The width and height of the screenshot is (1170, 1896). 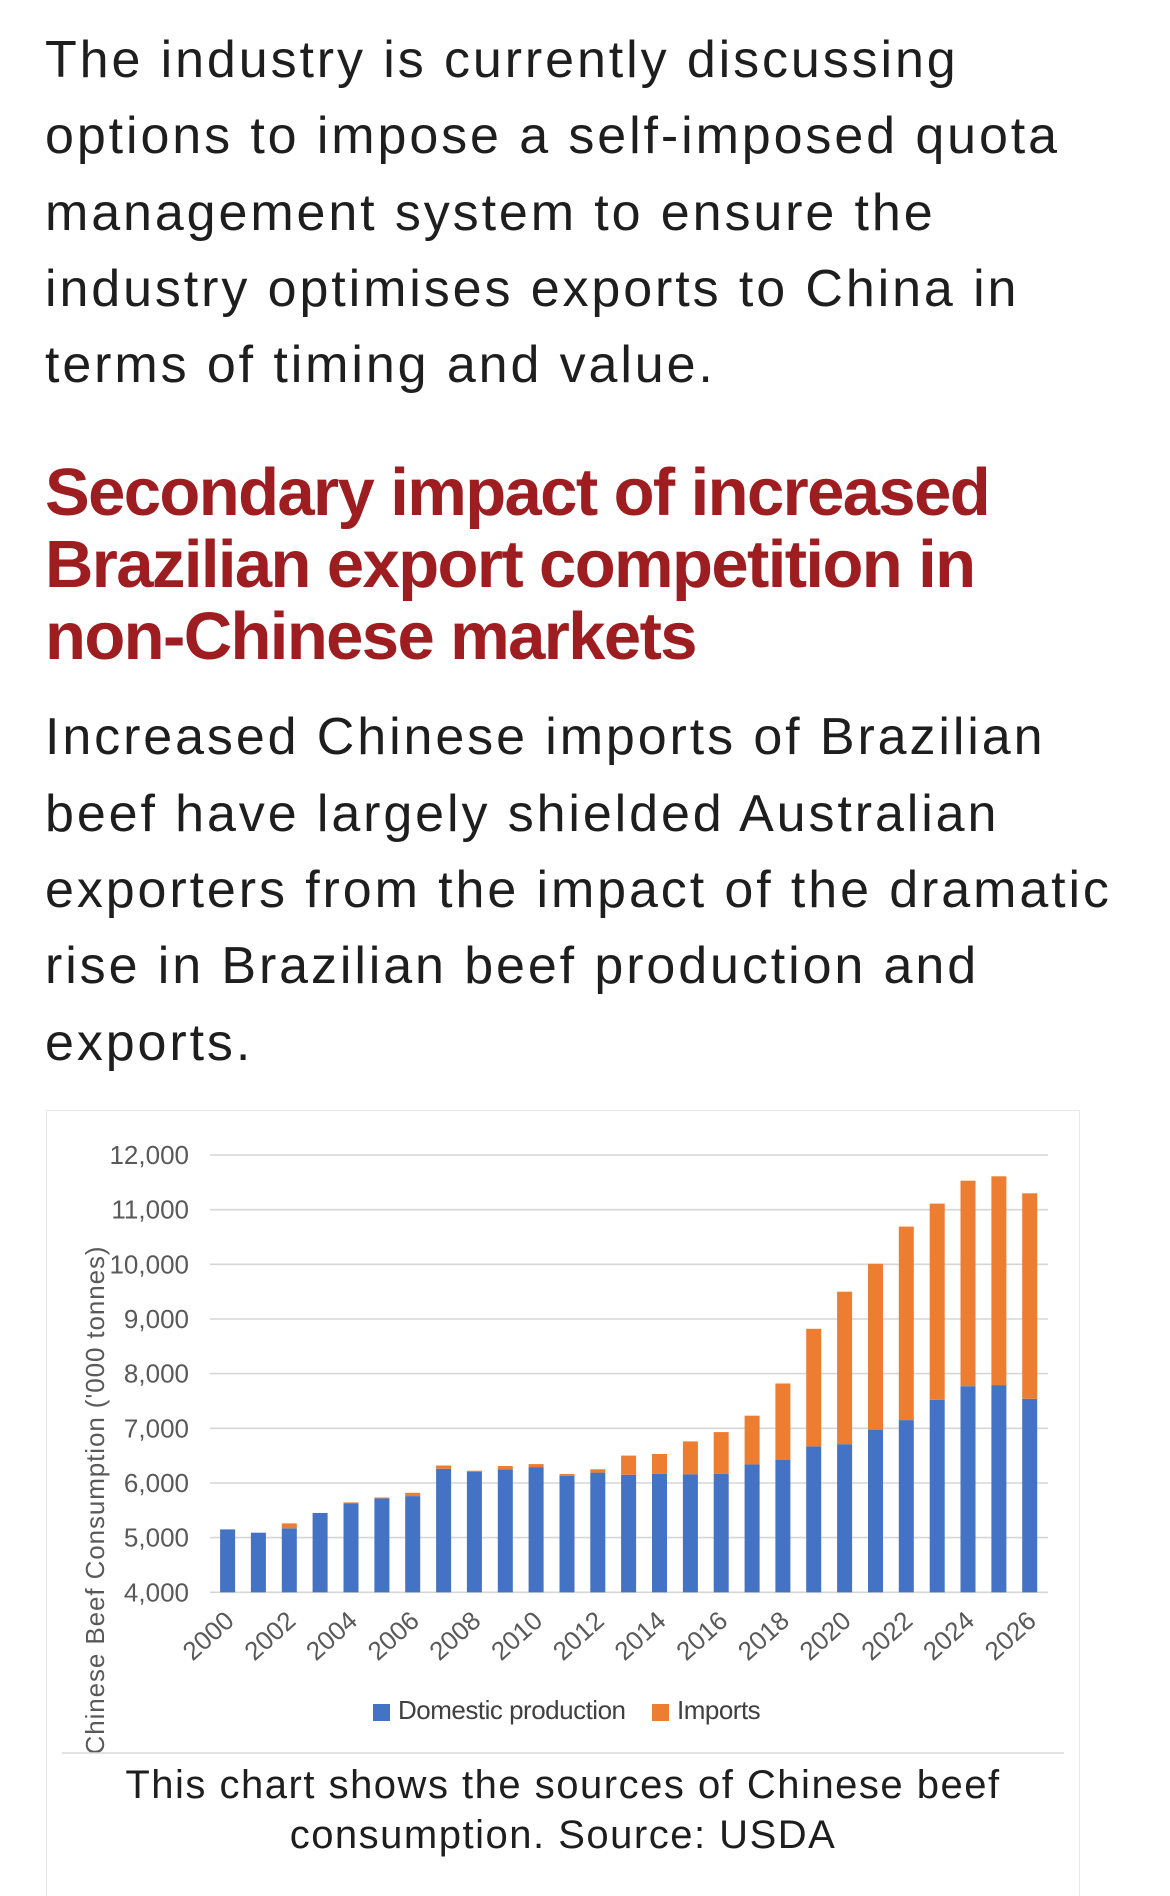 I want to click on svg-text: 8,000, so click(x=156, y=1374).